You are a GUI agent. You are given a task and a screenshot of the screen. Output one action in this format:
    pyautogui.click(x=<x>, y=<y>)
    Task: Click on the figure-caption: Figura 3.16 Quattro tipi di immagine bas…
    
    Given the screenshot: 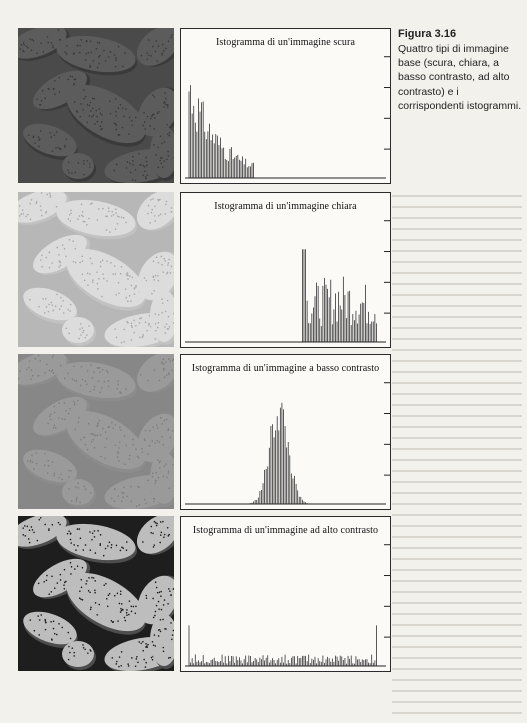 What is the action you would take?
    pyautogui.click(x=460, y=70)
    